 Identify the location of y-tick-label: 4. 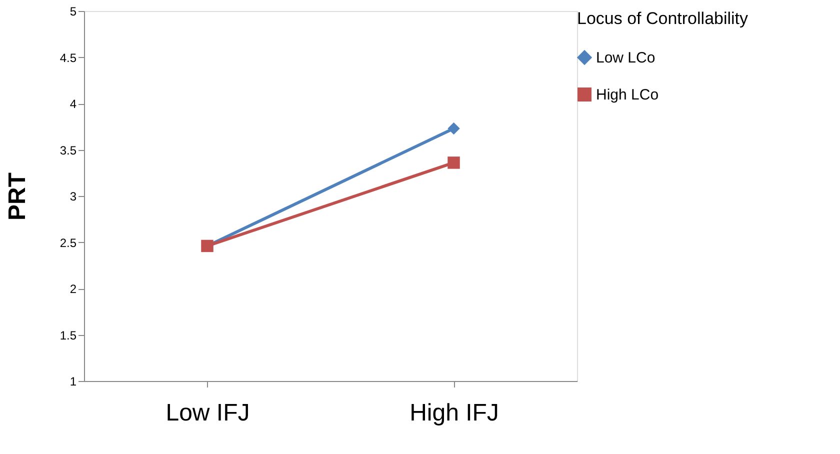
(73, 104).